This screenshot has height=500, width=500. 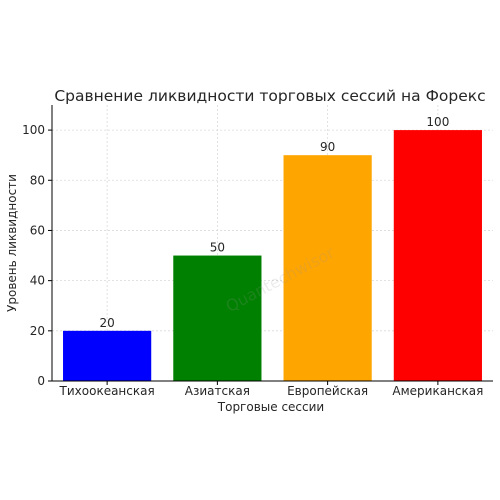 I want to click on y-tick-labels: 0 20 40 60 80 100, so click(x=37, y=255).